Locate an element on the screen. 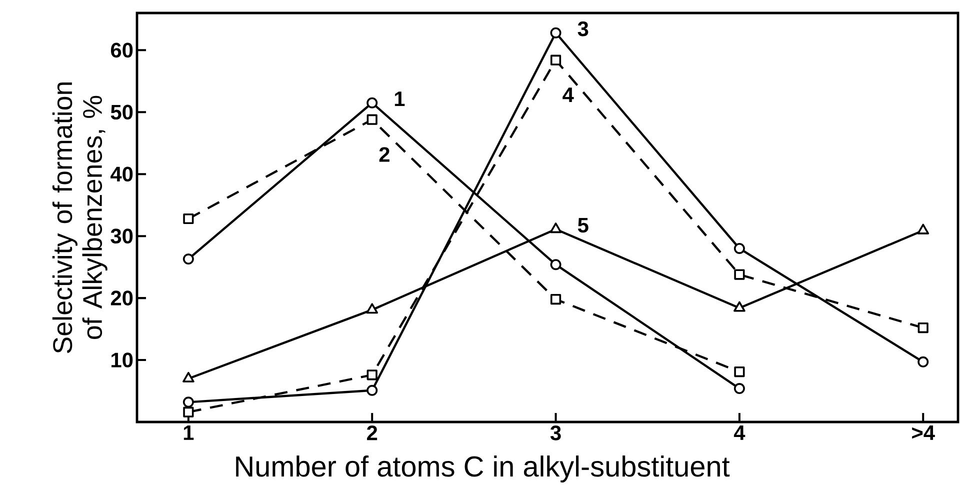 Image resolution: width=961 pixels, height=497 pixels. y-tick-label: 50 is located at coordinates (121, 112).